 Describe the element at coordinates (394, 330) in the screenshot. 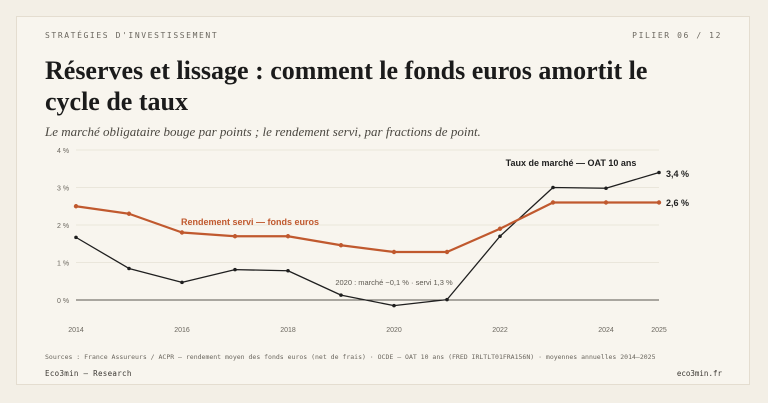

I see `x-tick-label: 2020` at that location.